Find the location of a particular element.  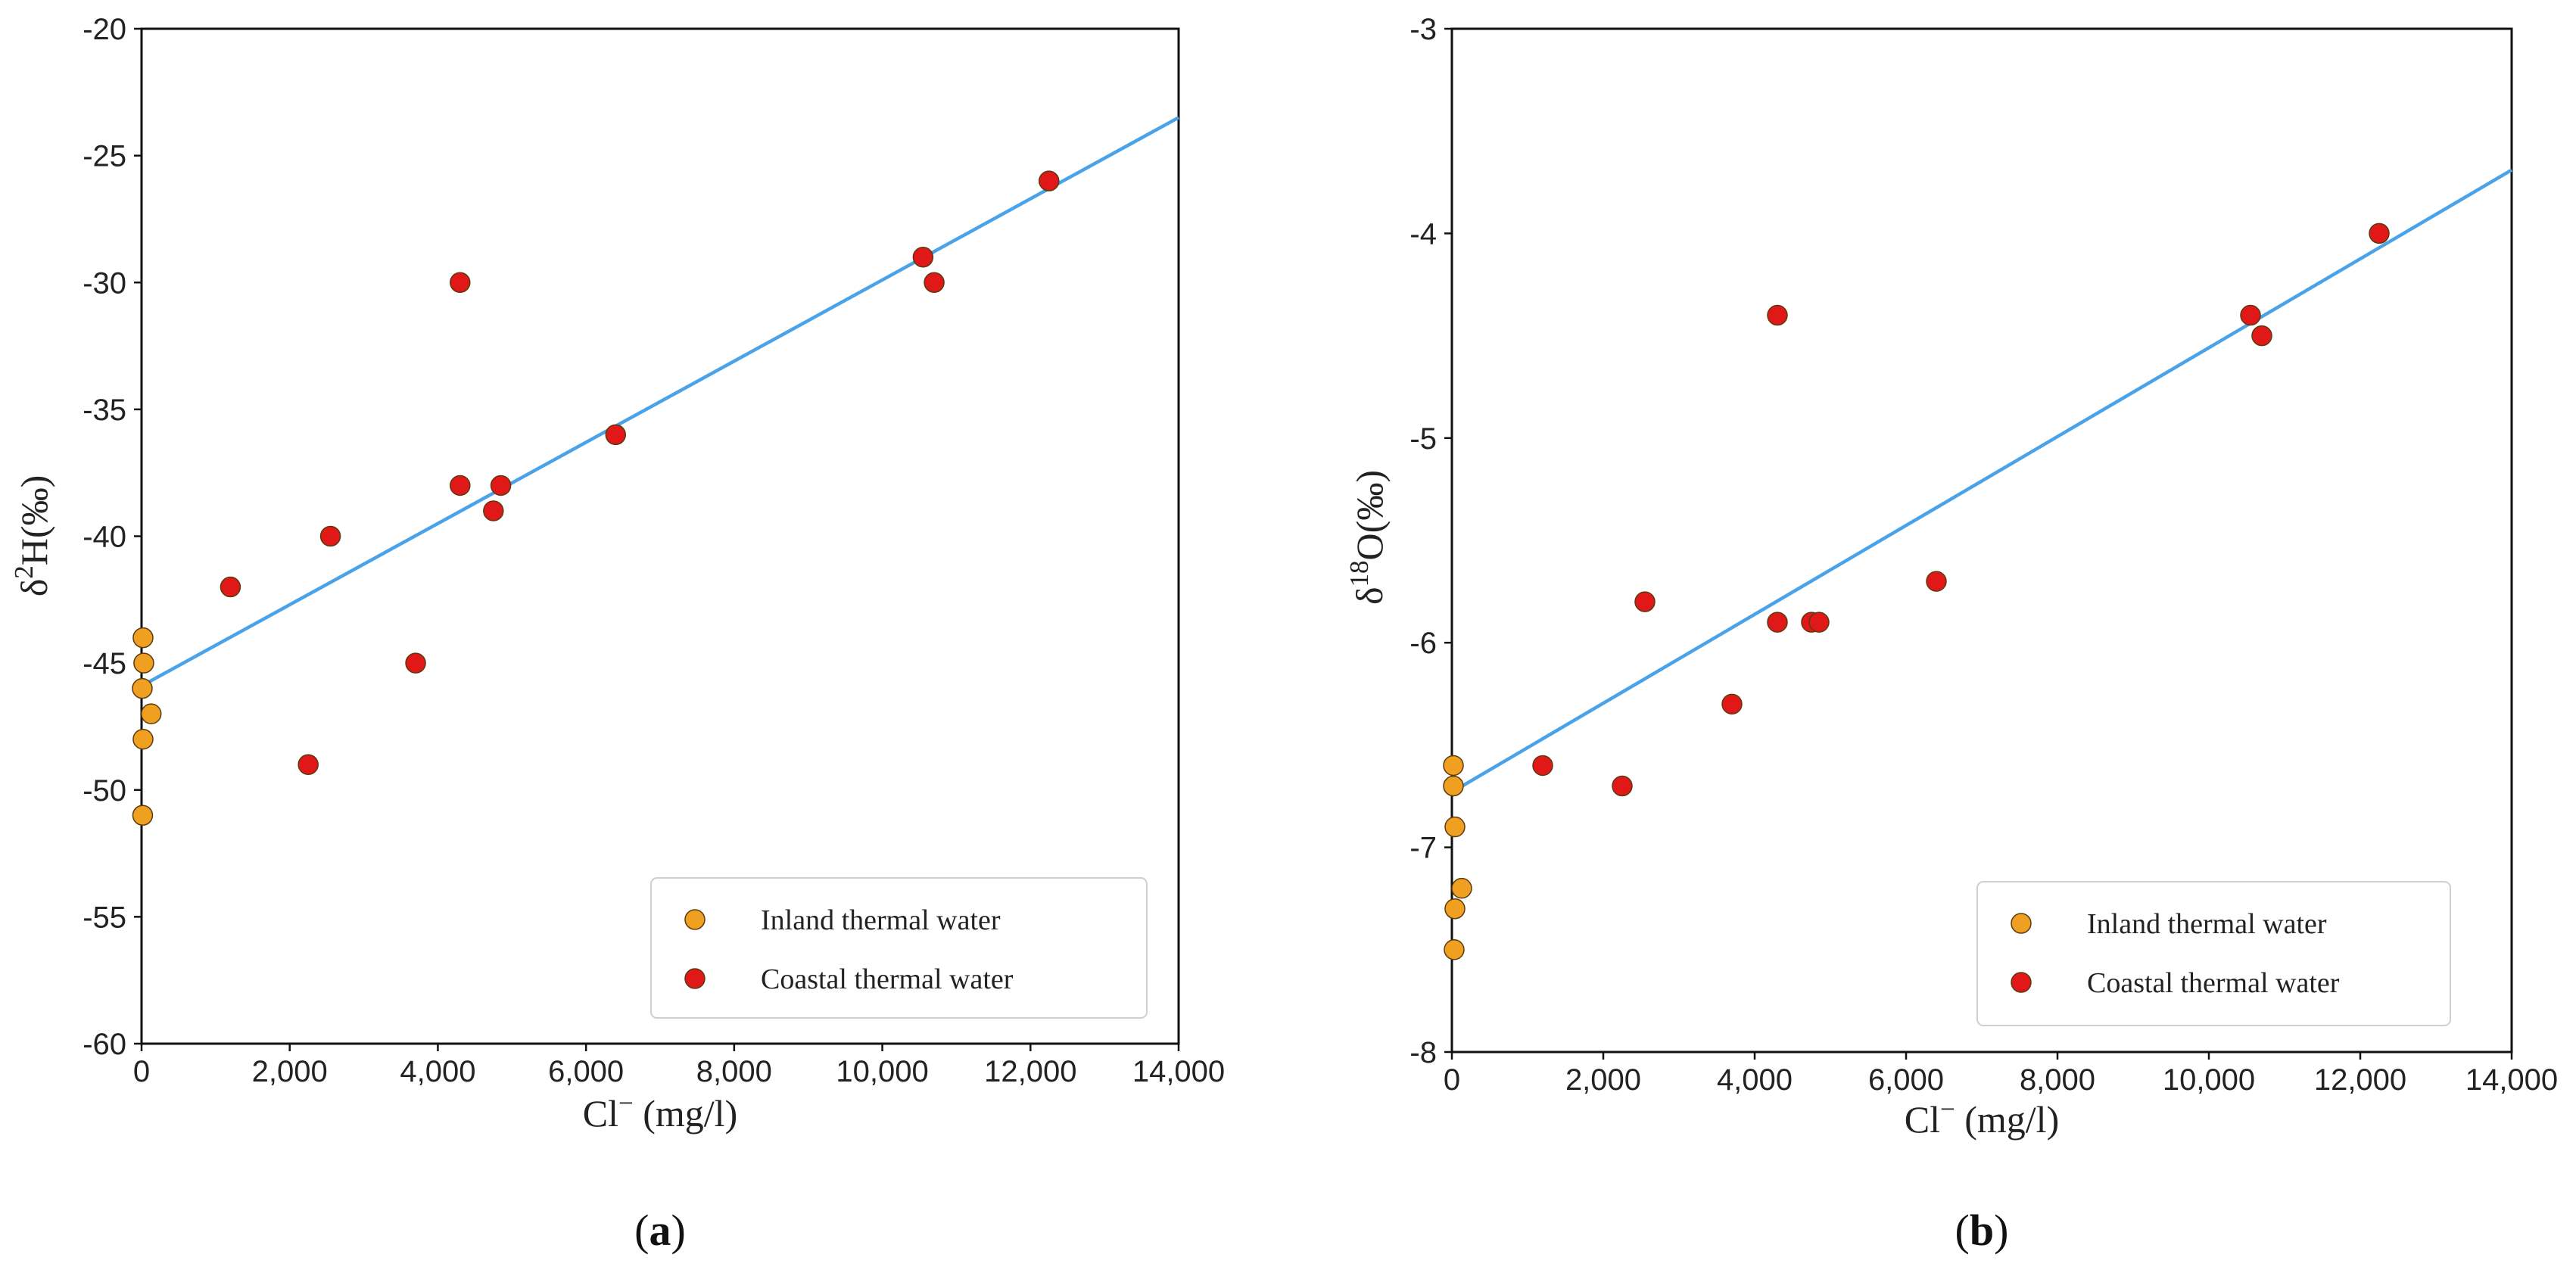

y-tick-label: -20 is located at coordinates (104, 30).